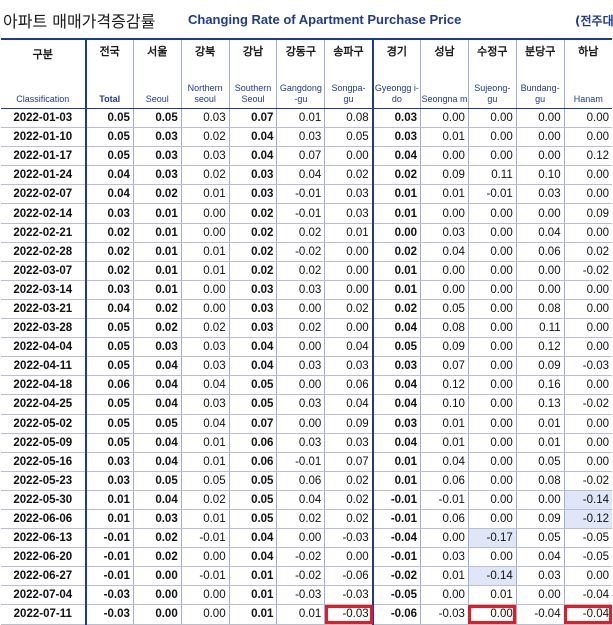 This screenshot has width=613, height=625. Describe the element at coordinates (348, 385) in the screenshot. I see `value-cell-songpa-gu: 0.06` at that location.